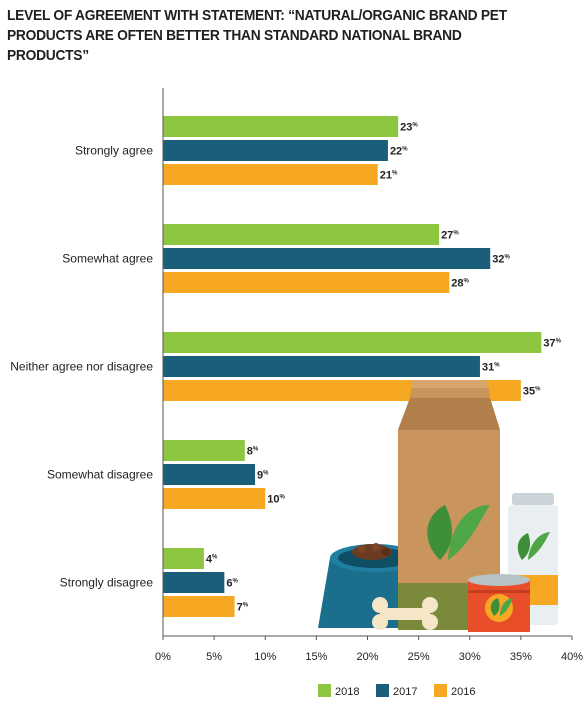 This screenshot has width=588, height=712. Describe the element at coordinates (107, 259) in the screenshot. I see `category-label: Somewhat agree` at that location.